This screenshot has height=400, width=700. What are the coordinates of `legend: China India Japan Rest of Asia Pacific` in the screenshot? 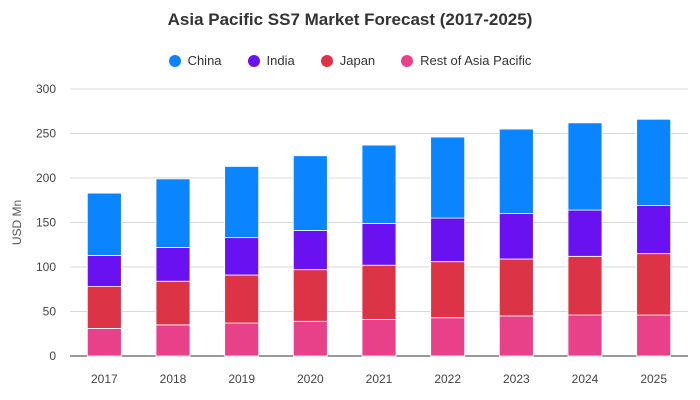 It's located at (350, 60).